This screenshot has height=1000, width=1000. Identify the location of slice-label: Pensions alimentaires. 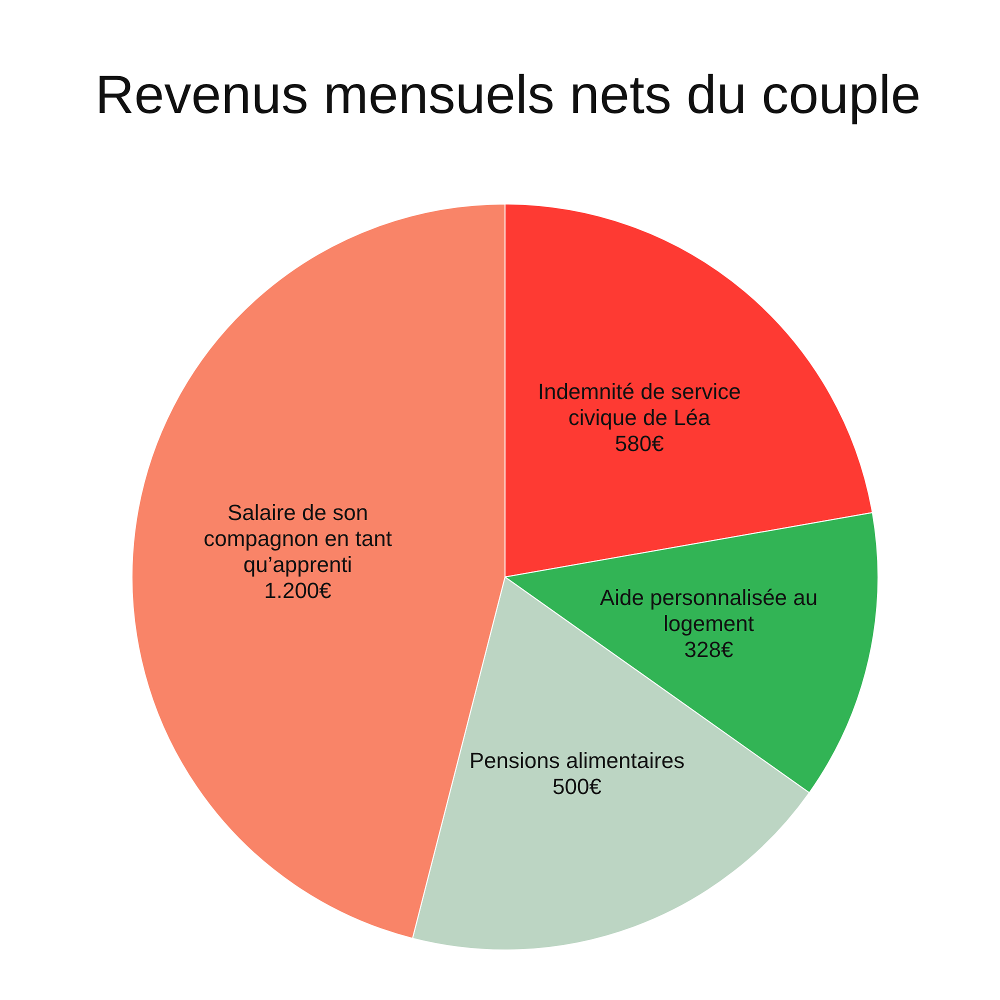
(577, 761).